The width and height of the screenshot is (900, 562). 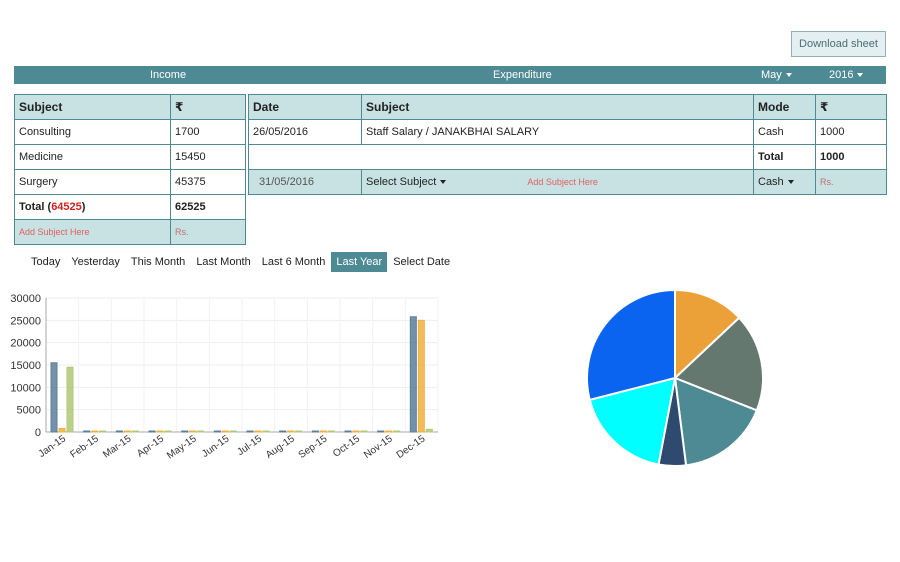 I want to click on income-total-value: 62525, so click(x=208, y=207).